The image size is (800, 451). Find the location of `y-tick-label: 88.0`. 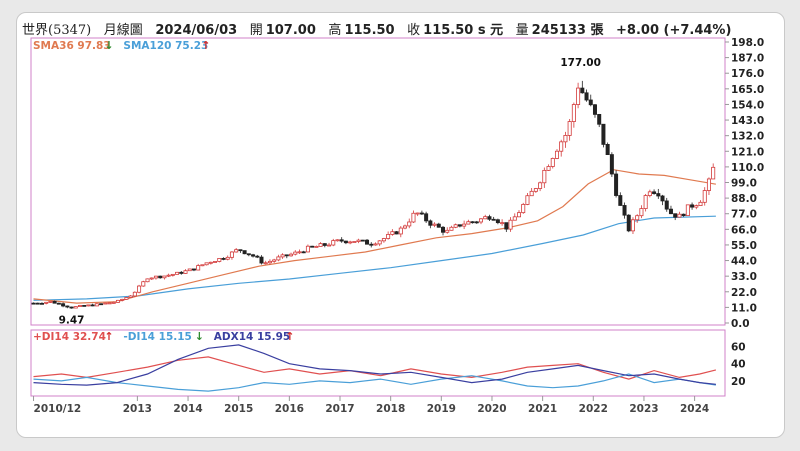

y-tick-label: 88.0 is located at coordinates (744, 199).